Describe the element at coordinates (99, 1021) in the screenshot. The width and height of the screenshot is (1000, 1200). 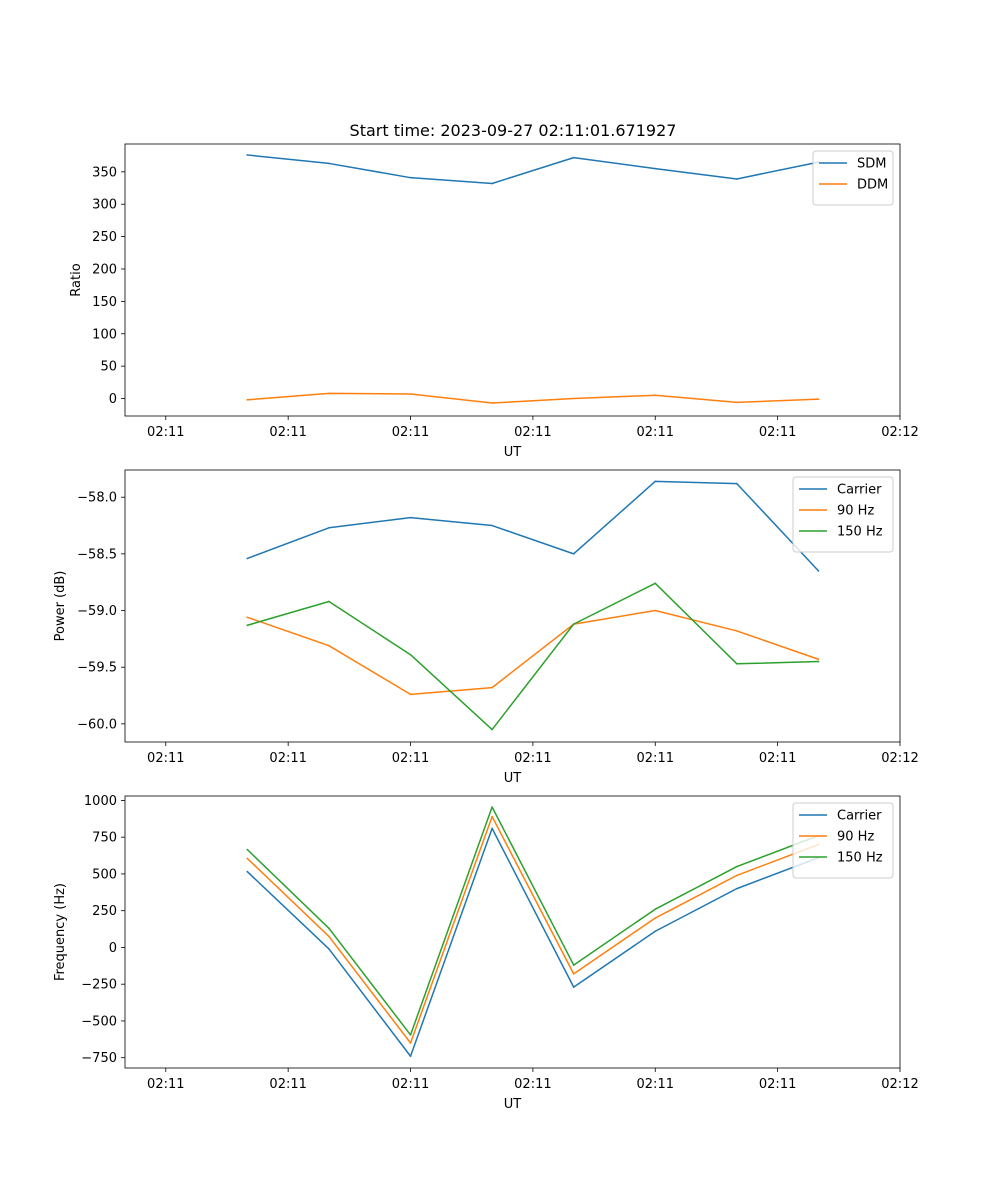
I see `frequency-y-tick-label: −500` at that location.